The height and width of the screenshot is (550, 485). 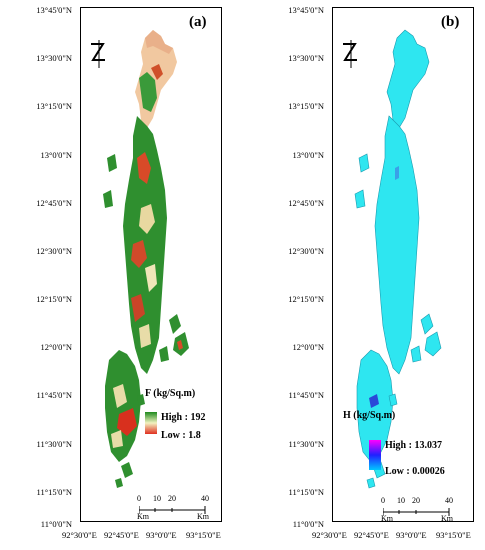 I want to click on legend-swatch-a, so click(x=151, y=423).